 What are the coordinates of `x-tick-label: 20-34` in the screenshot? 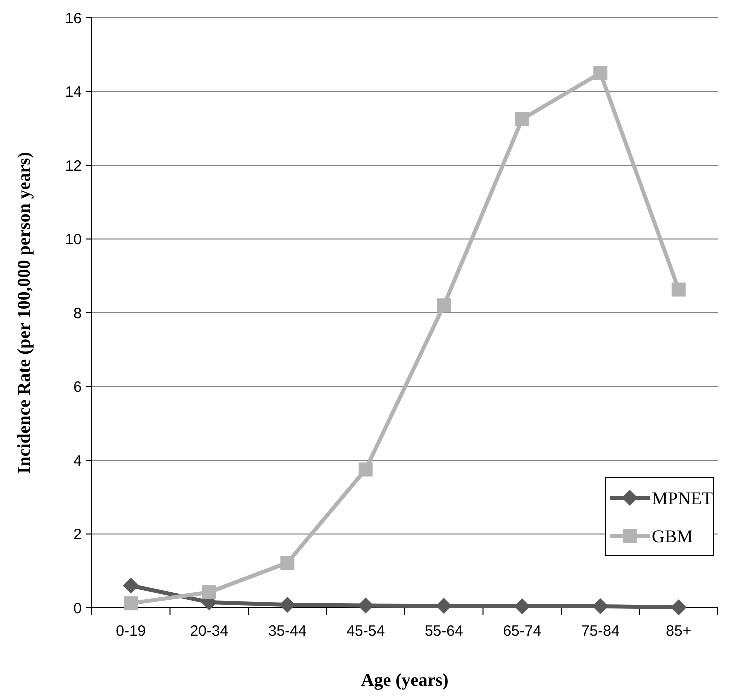 It's located at (209, 631).